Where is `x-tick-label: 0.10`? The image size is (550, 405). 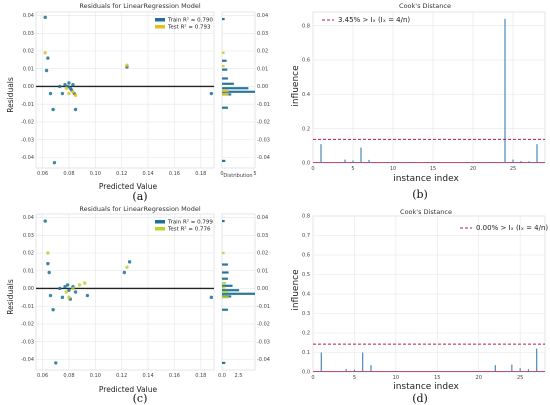 x-tick-label: 0.10 is located at coordinates (95, 376).